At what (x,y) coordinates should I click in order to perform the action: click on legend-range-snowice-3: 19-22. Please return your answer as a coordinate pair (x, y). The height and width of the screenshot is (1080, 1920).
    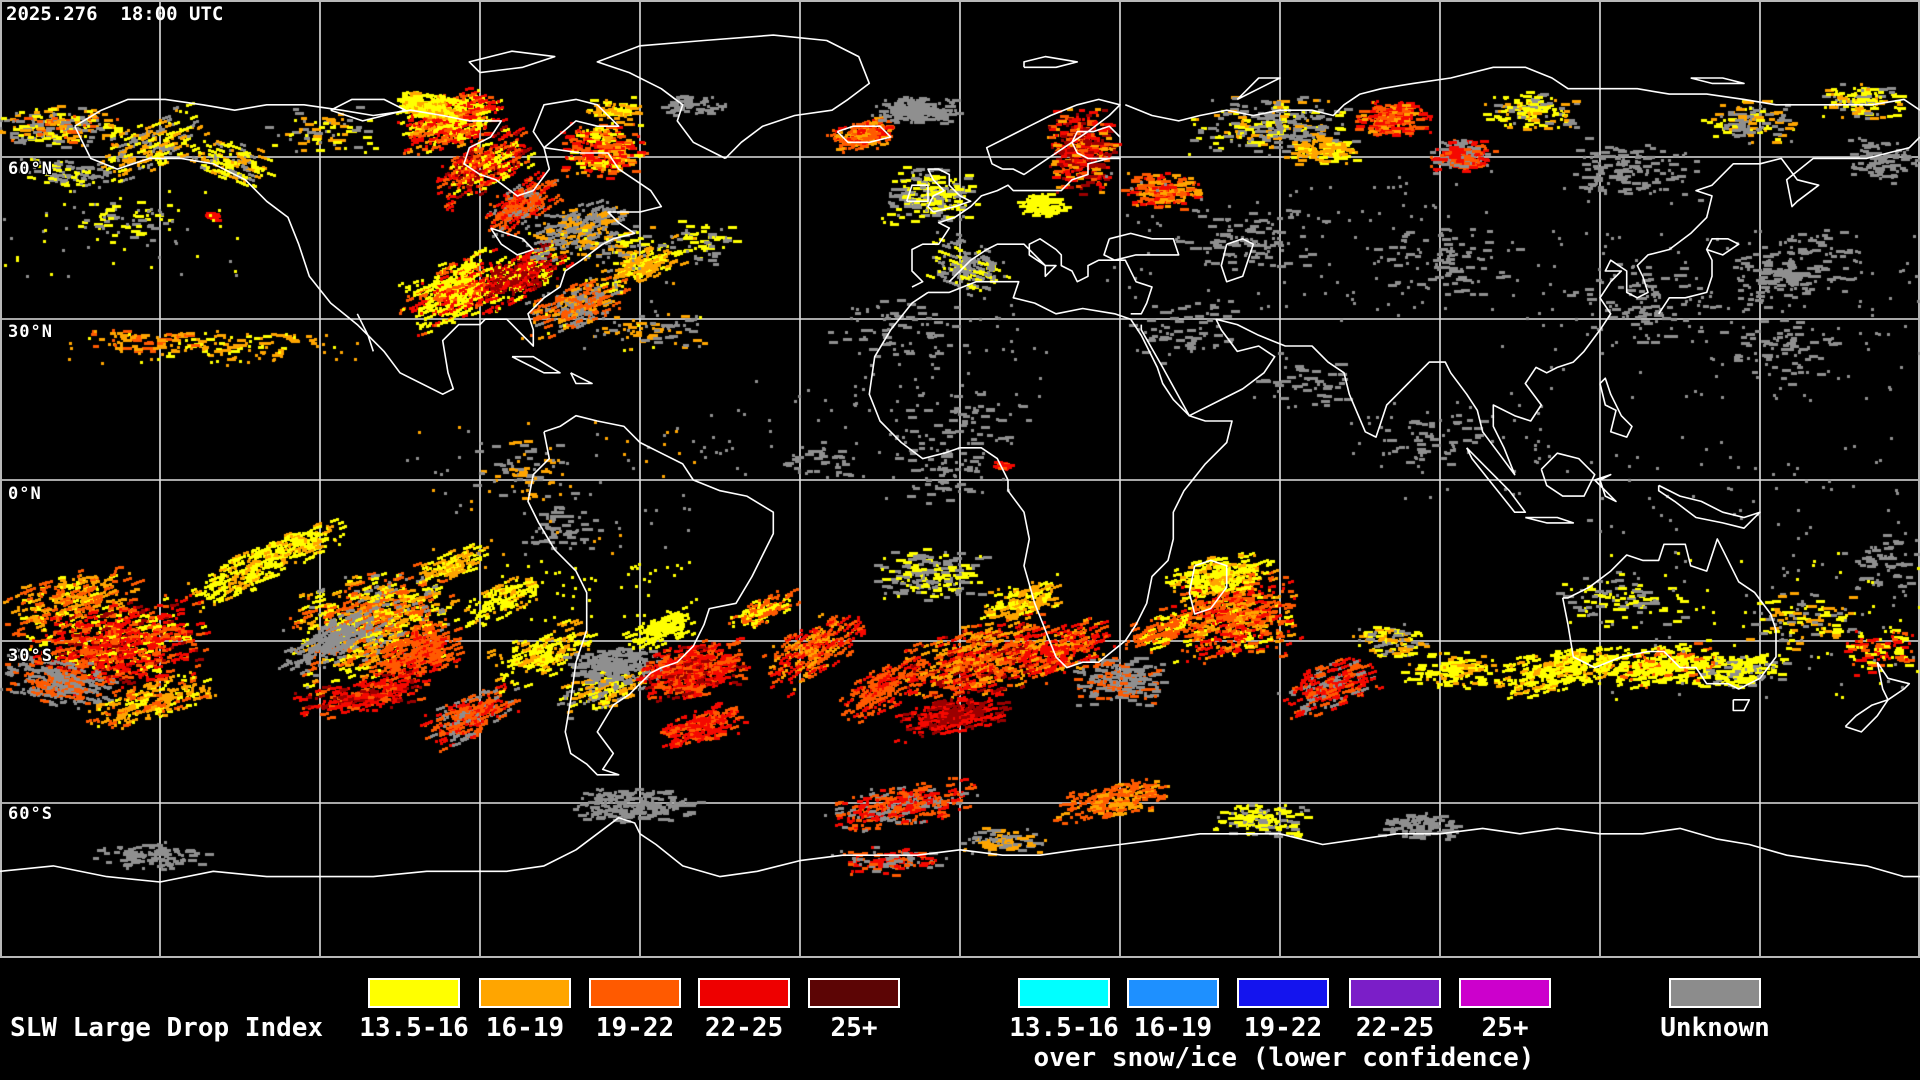
    Looking at the image, I should click on (1283, 1028).